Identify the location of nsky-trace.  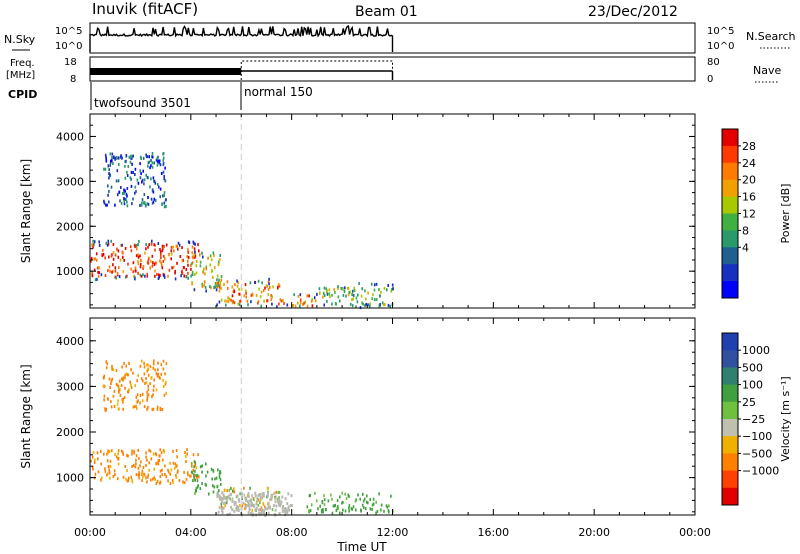
(241, 38).